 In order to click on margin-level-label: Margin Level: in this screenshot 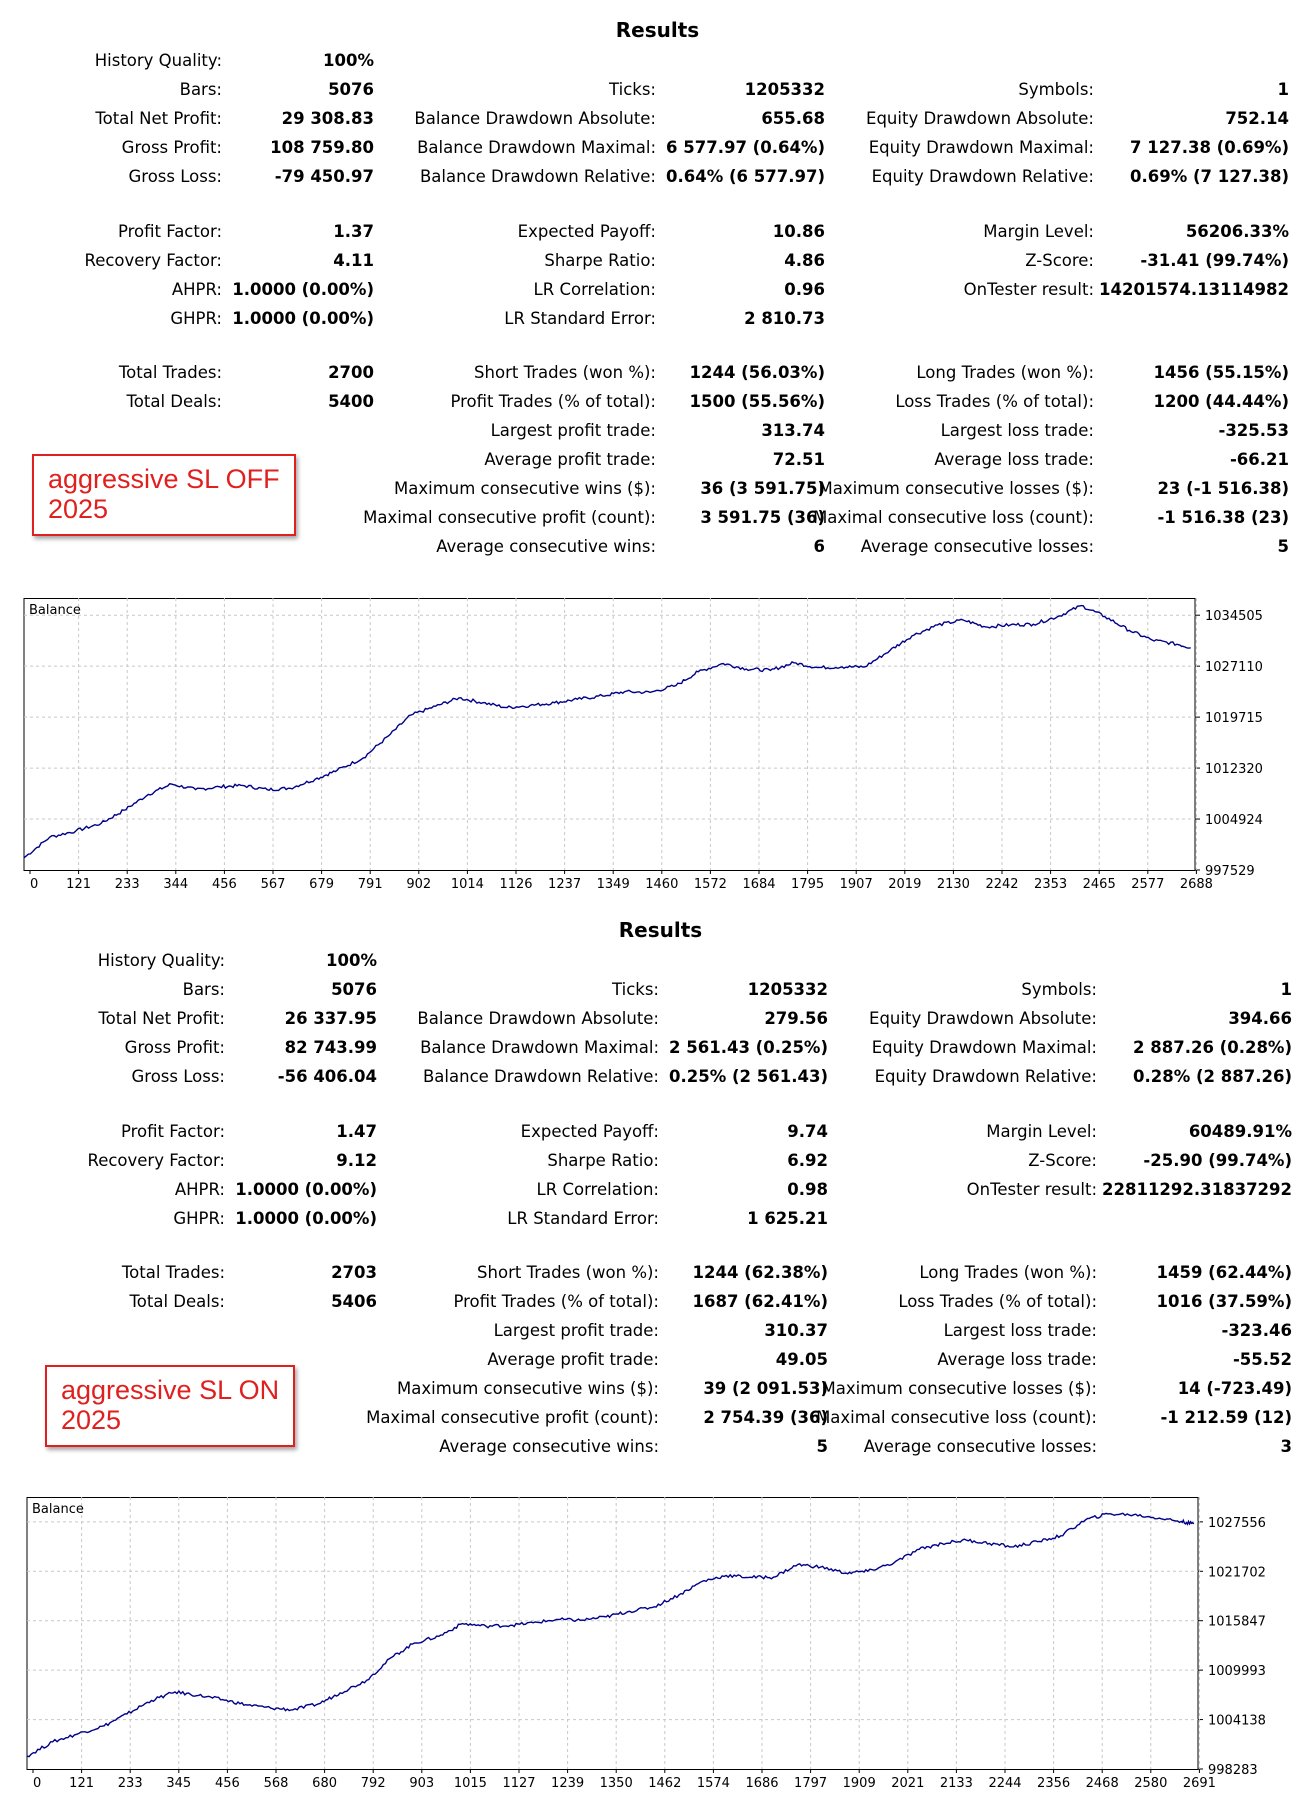, I will do `click(1041, 1131)`.